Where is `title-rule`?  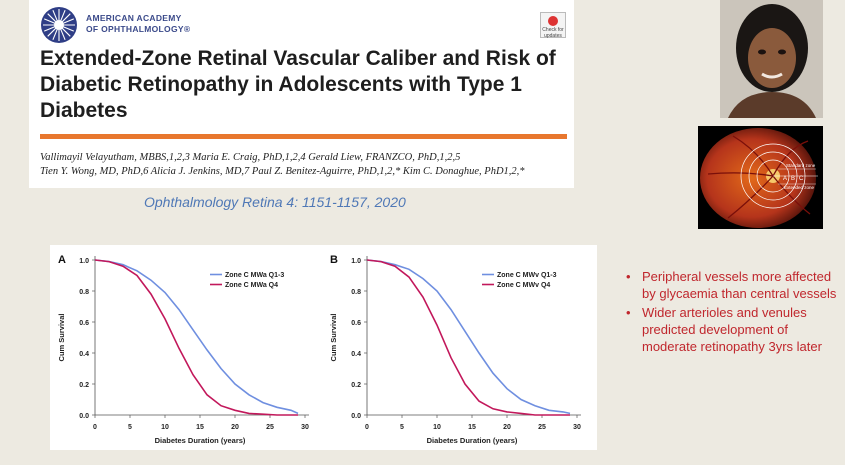 title-rule is located at coordinates (303, 136).